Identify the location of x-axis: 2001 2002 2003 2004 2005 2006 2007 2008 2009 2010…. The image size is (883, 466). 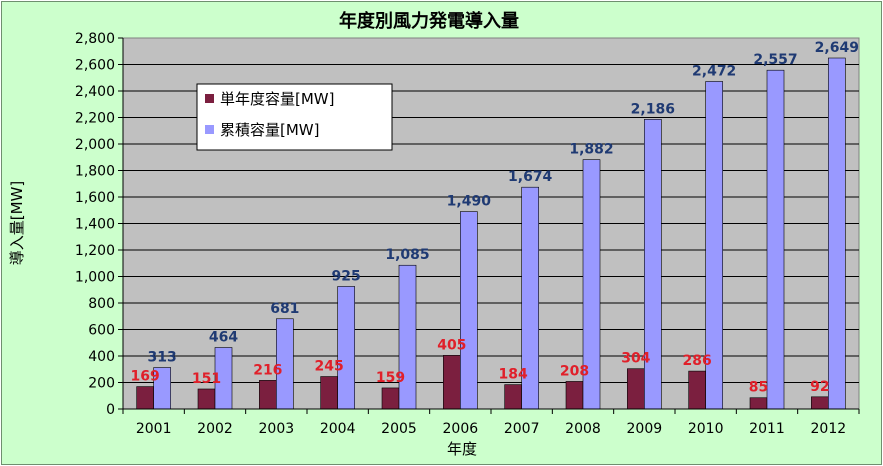
(491, 422).